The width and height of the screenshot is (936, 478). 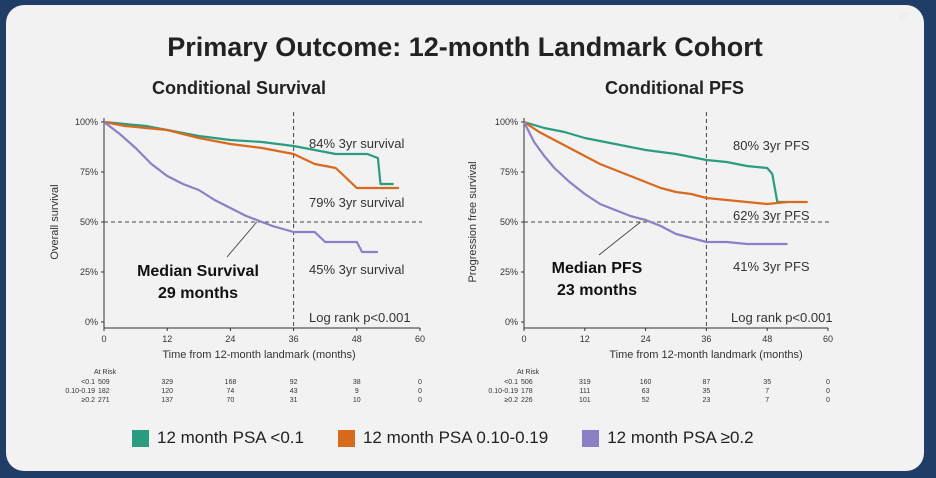 I want to click on at-risk-value: 52, so click(x=646, y=400).